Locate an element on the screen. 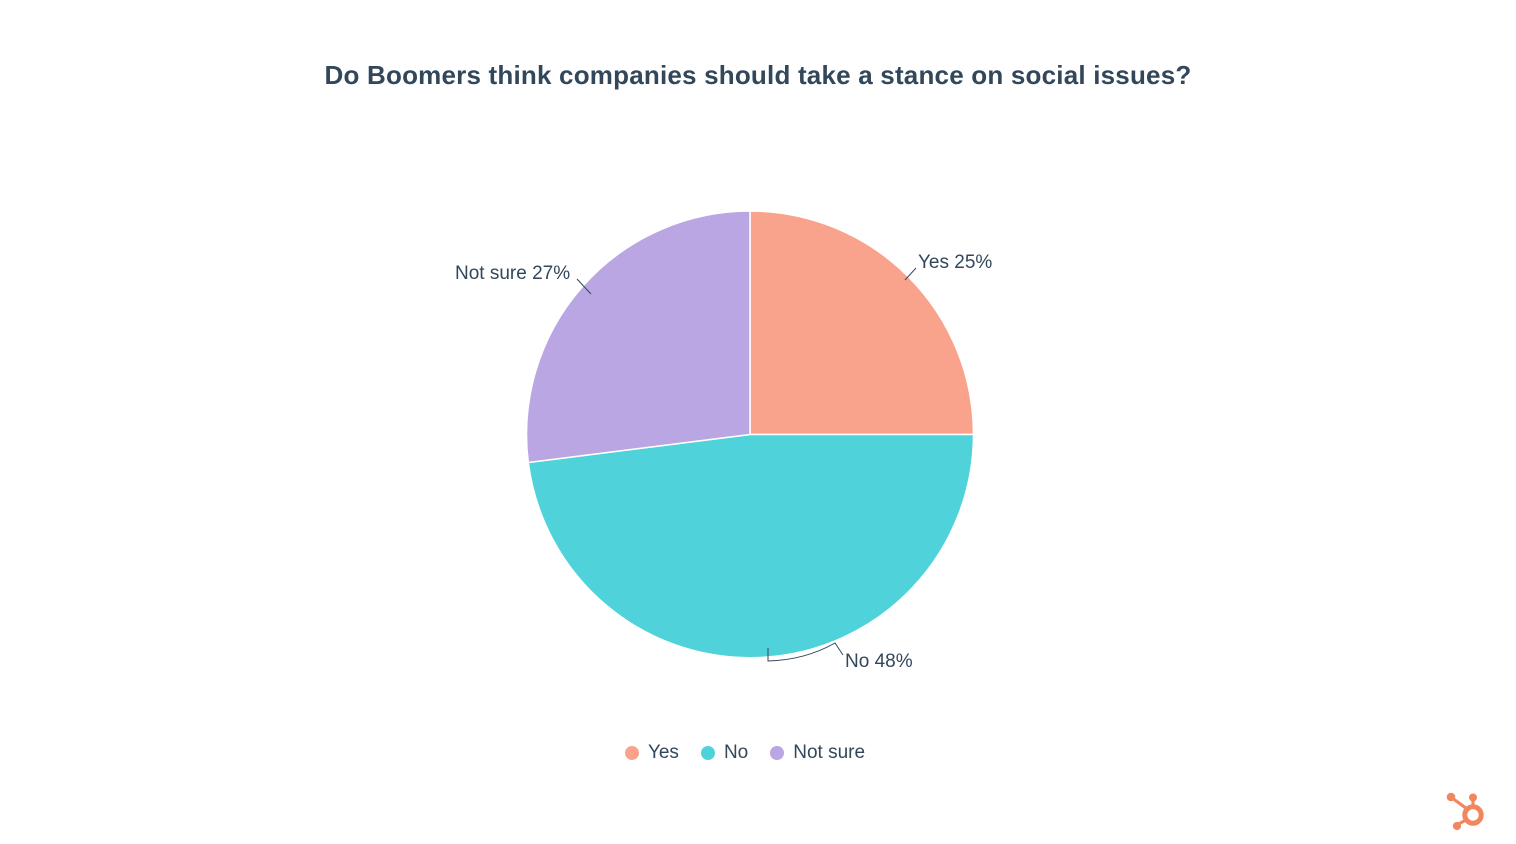 Image resolution: width=1516 pixels, height=844 pixels. legend-label-not-sure: Not sure is located at coordinates (829, 752).